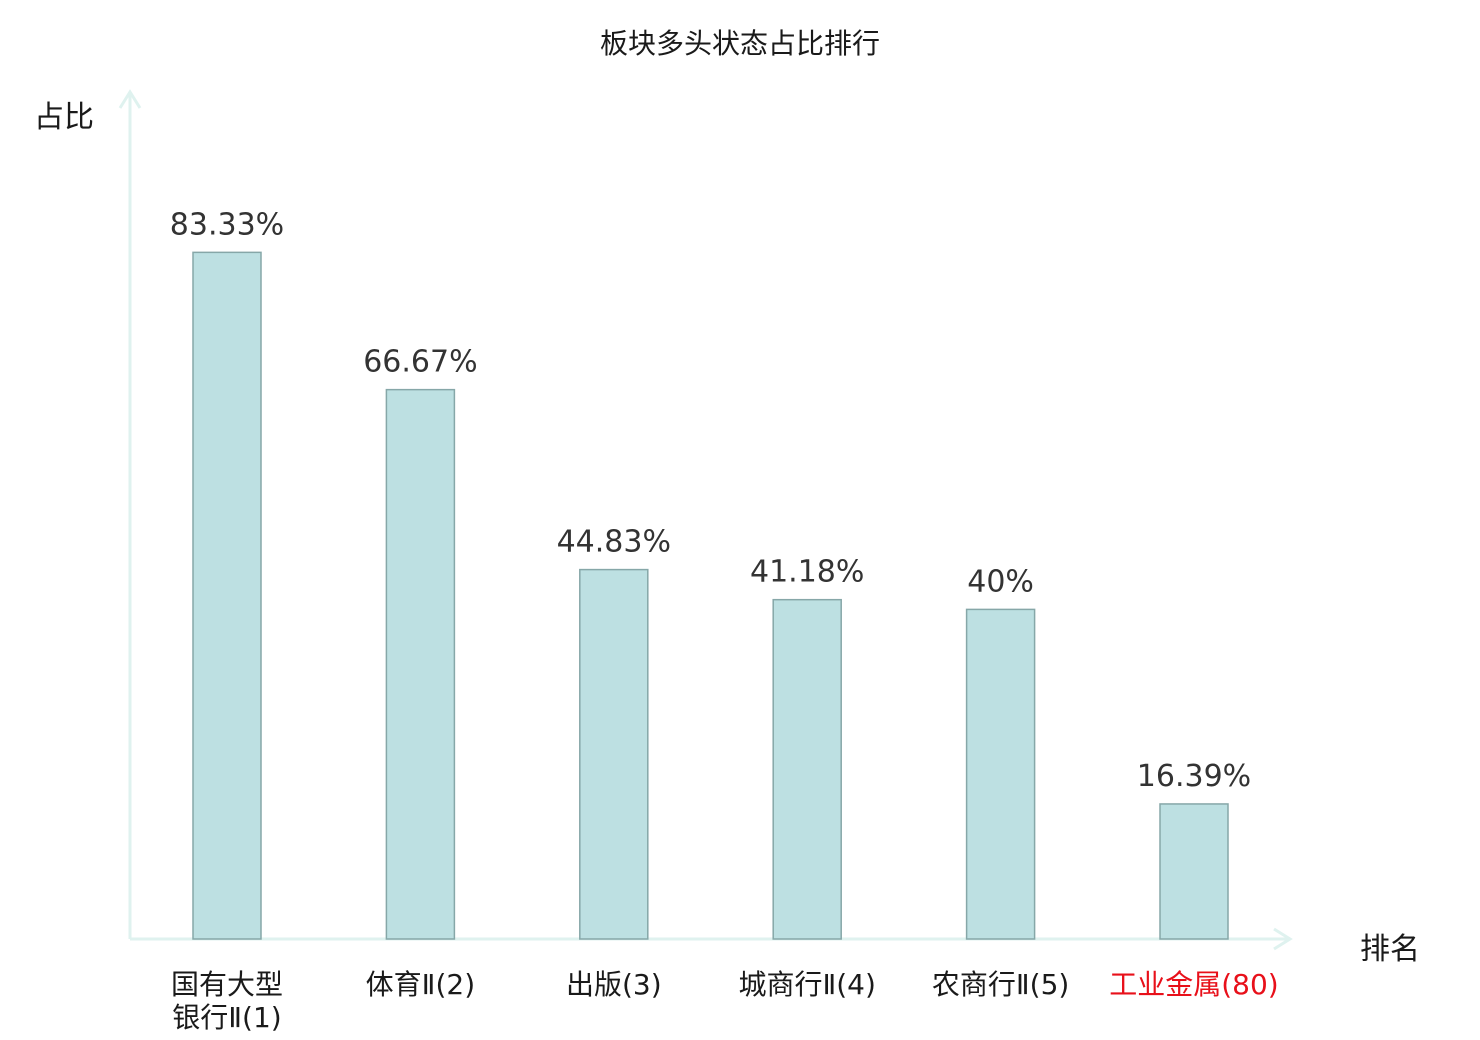  Describe the element at coordinates (1283, 939) in the screenshot. I see `x-axis-arrow` at that location.